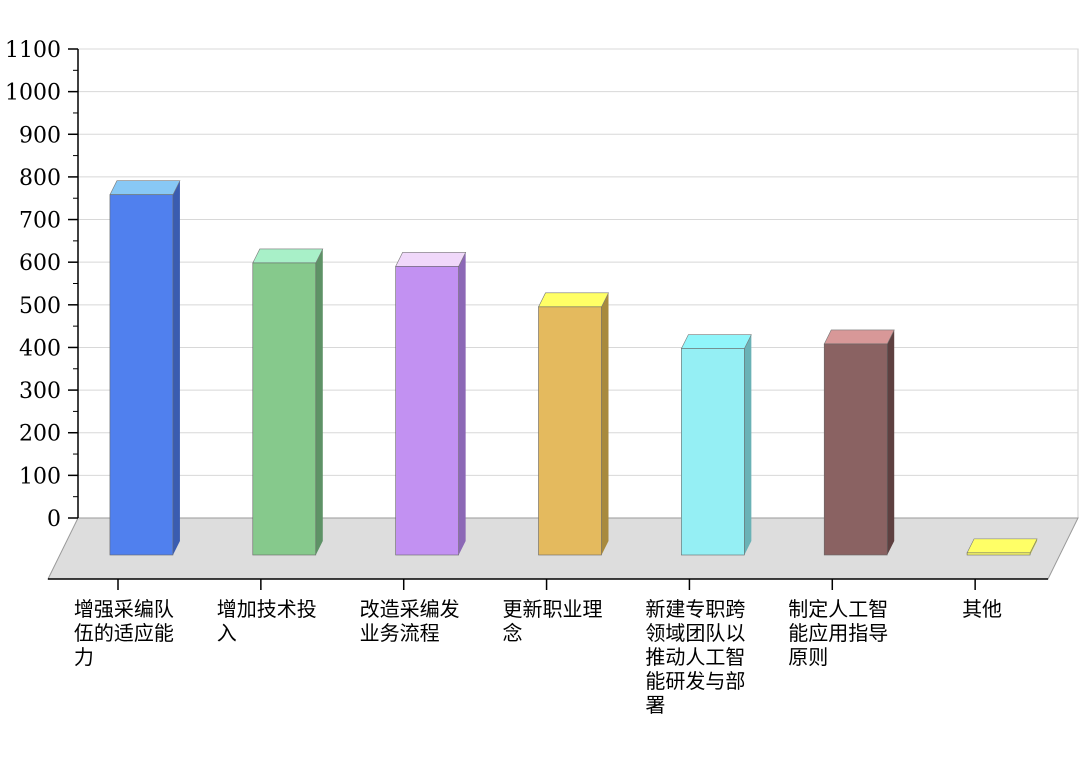  Describe the element at coordinates (982, 609) in the screenshot. I see `x-tick-label: 其他` at that location.